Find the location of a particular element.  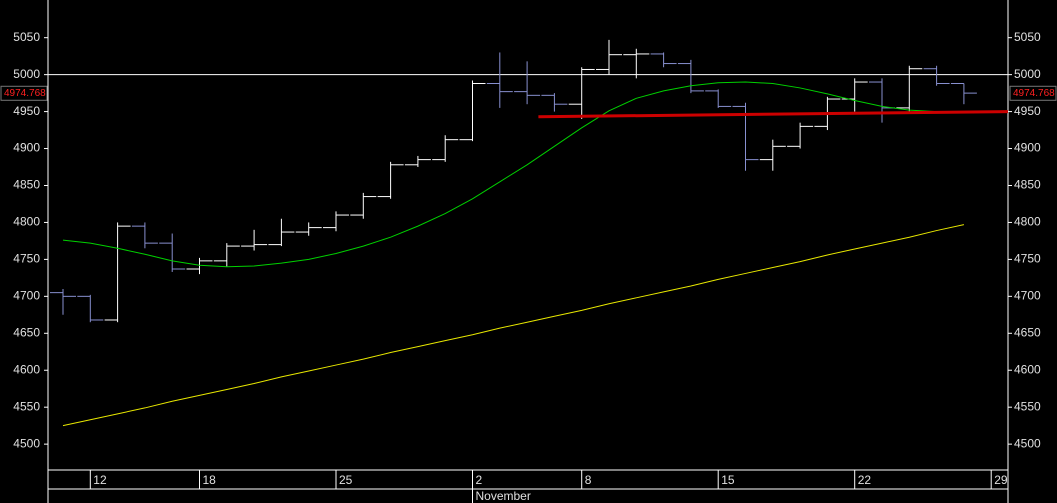

y-tick-label-left: 5050 is located at coordinates (26, 37).